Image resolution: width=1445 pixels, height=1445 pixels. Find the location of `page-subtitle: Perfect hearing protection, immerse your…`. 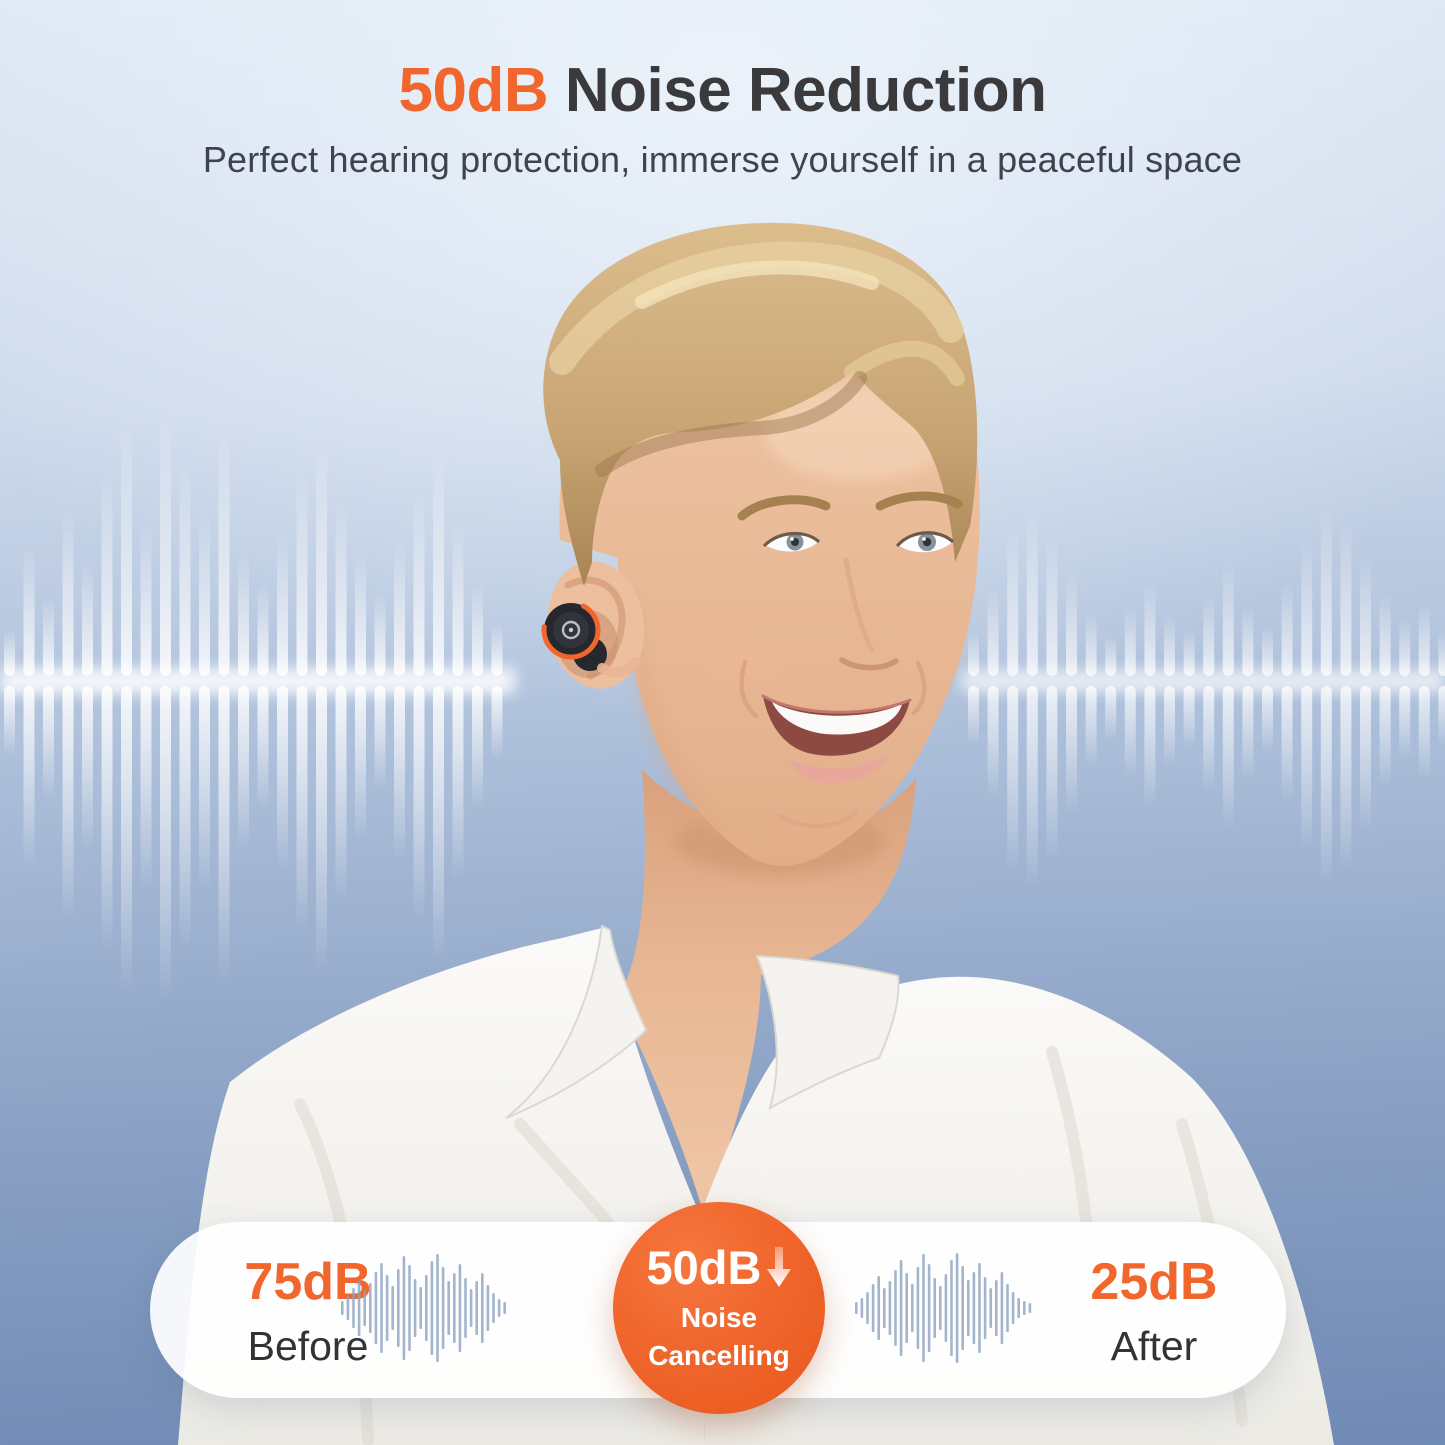

page-subtitle: Perfect hearing protection, immerse your… is located at coordinates (722, 160).